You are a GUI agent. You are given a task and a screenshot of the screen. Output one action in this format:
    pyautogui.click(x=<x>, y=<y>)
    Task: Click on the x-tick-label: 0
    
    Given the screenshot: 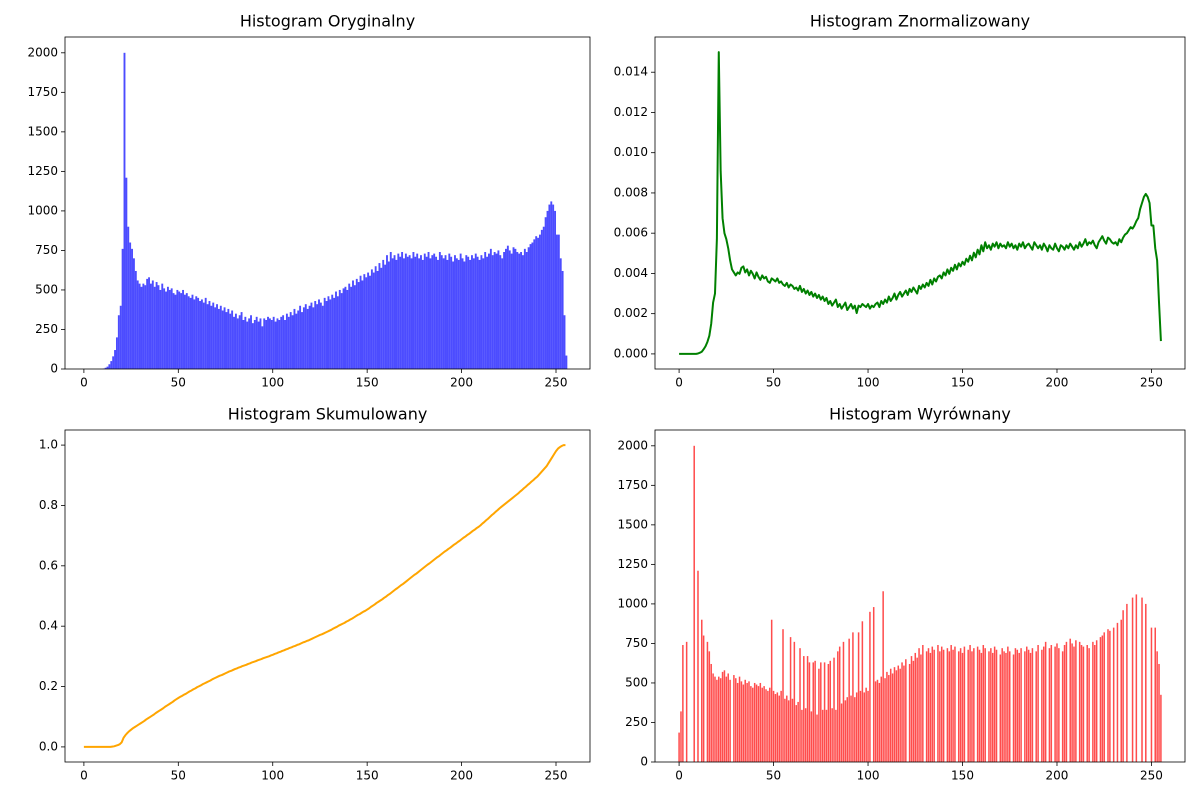 What is the action you would take?
    pyautogui.click(x=84, y=776)
    